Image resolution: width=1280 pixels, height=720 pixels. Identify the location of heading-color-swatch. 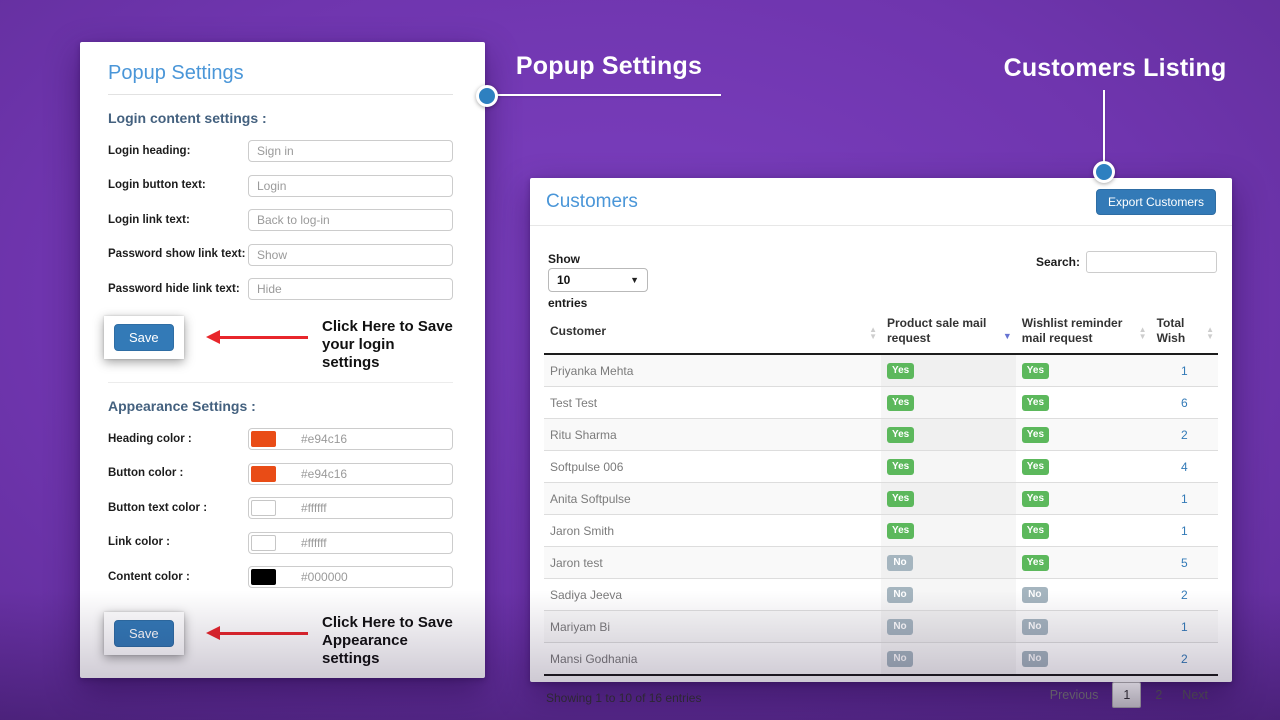
(263, 439).